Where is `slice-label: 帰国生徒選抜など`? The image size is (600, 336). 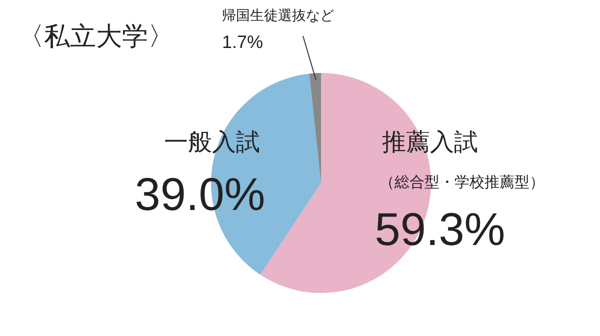
slice-label: 帰国生徒選抜など is located at coordinates (278, 15).